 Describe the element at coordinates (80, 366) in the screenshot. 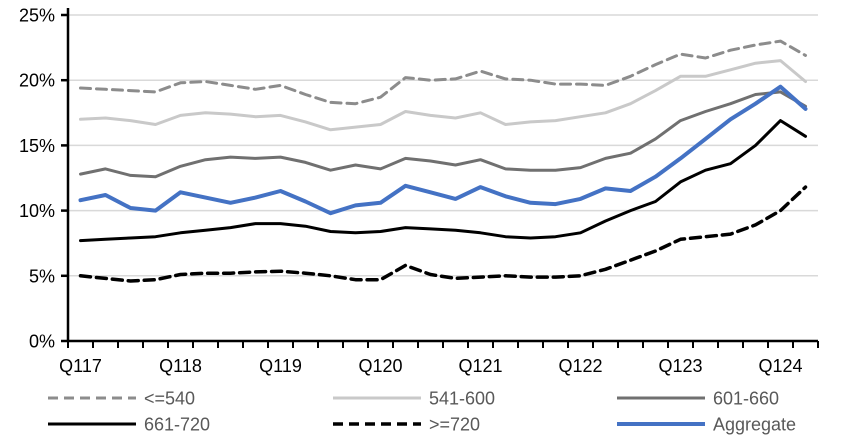

I see `x-tick-label: Q117` at that location.